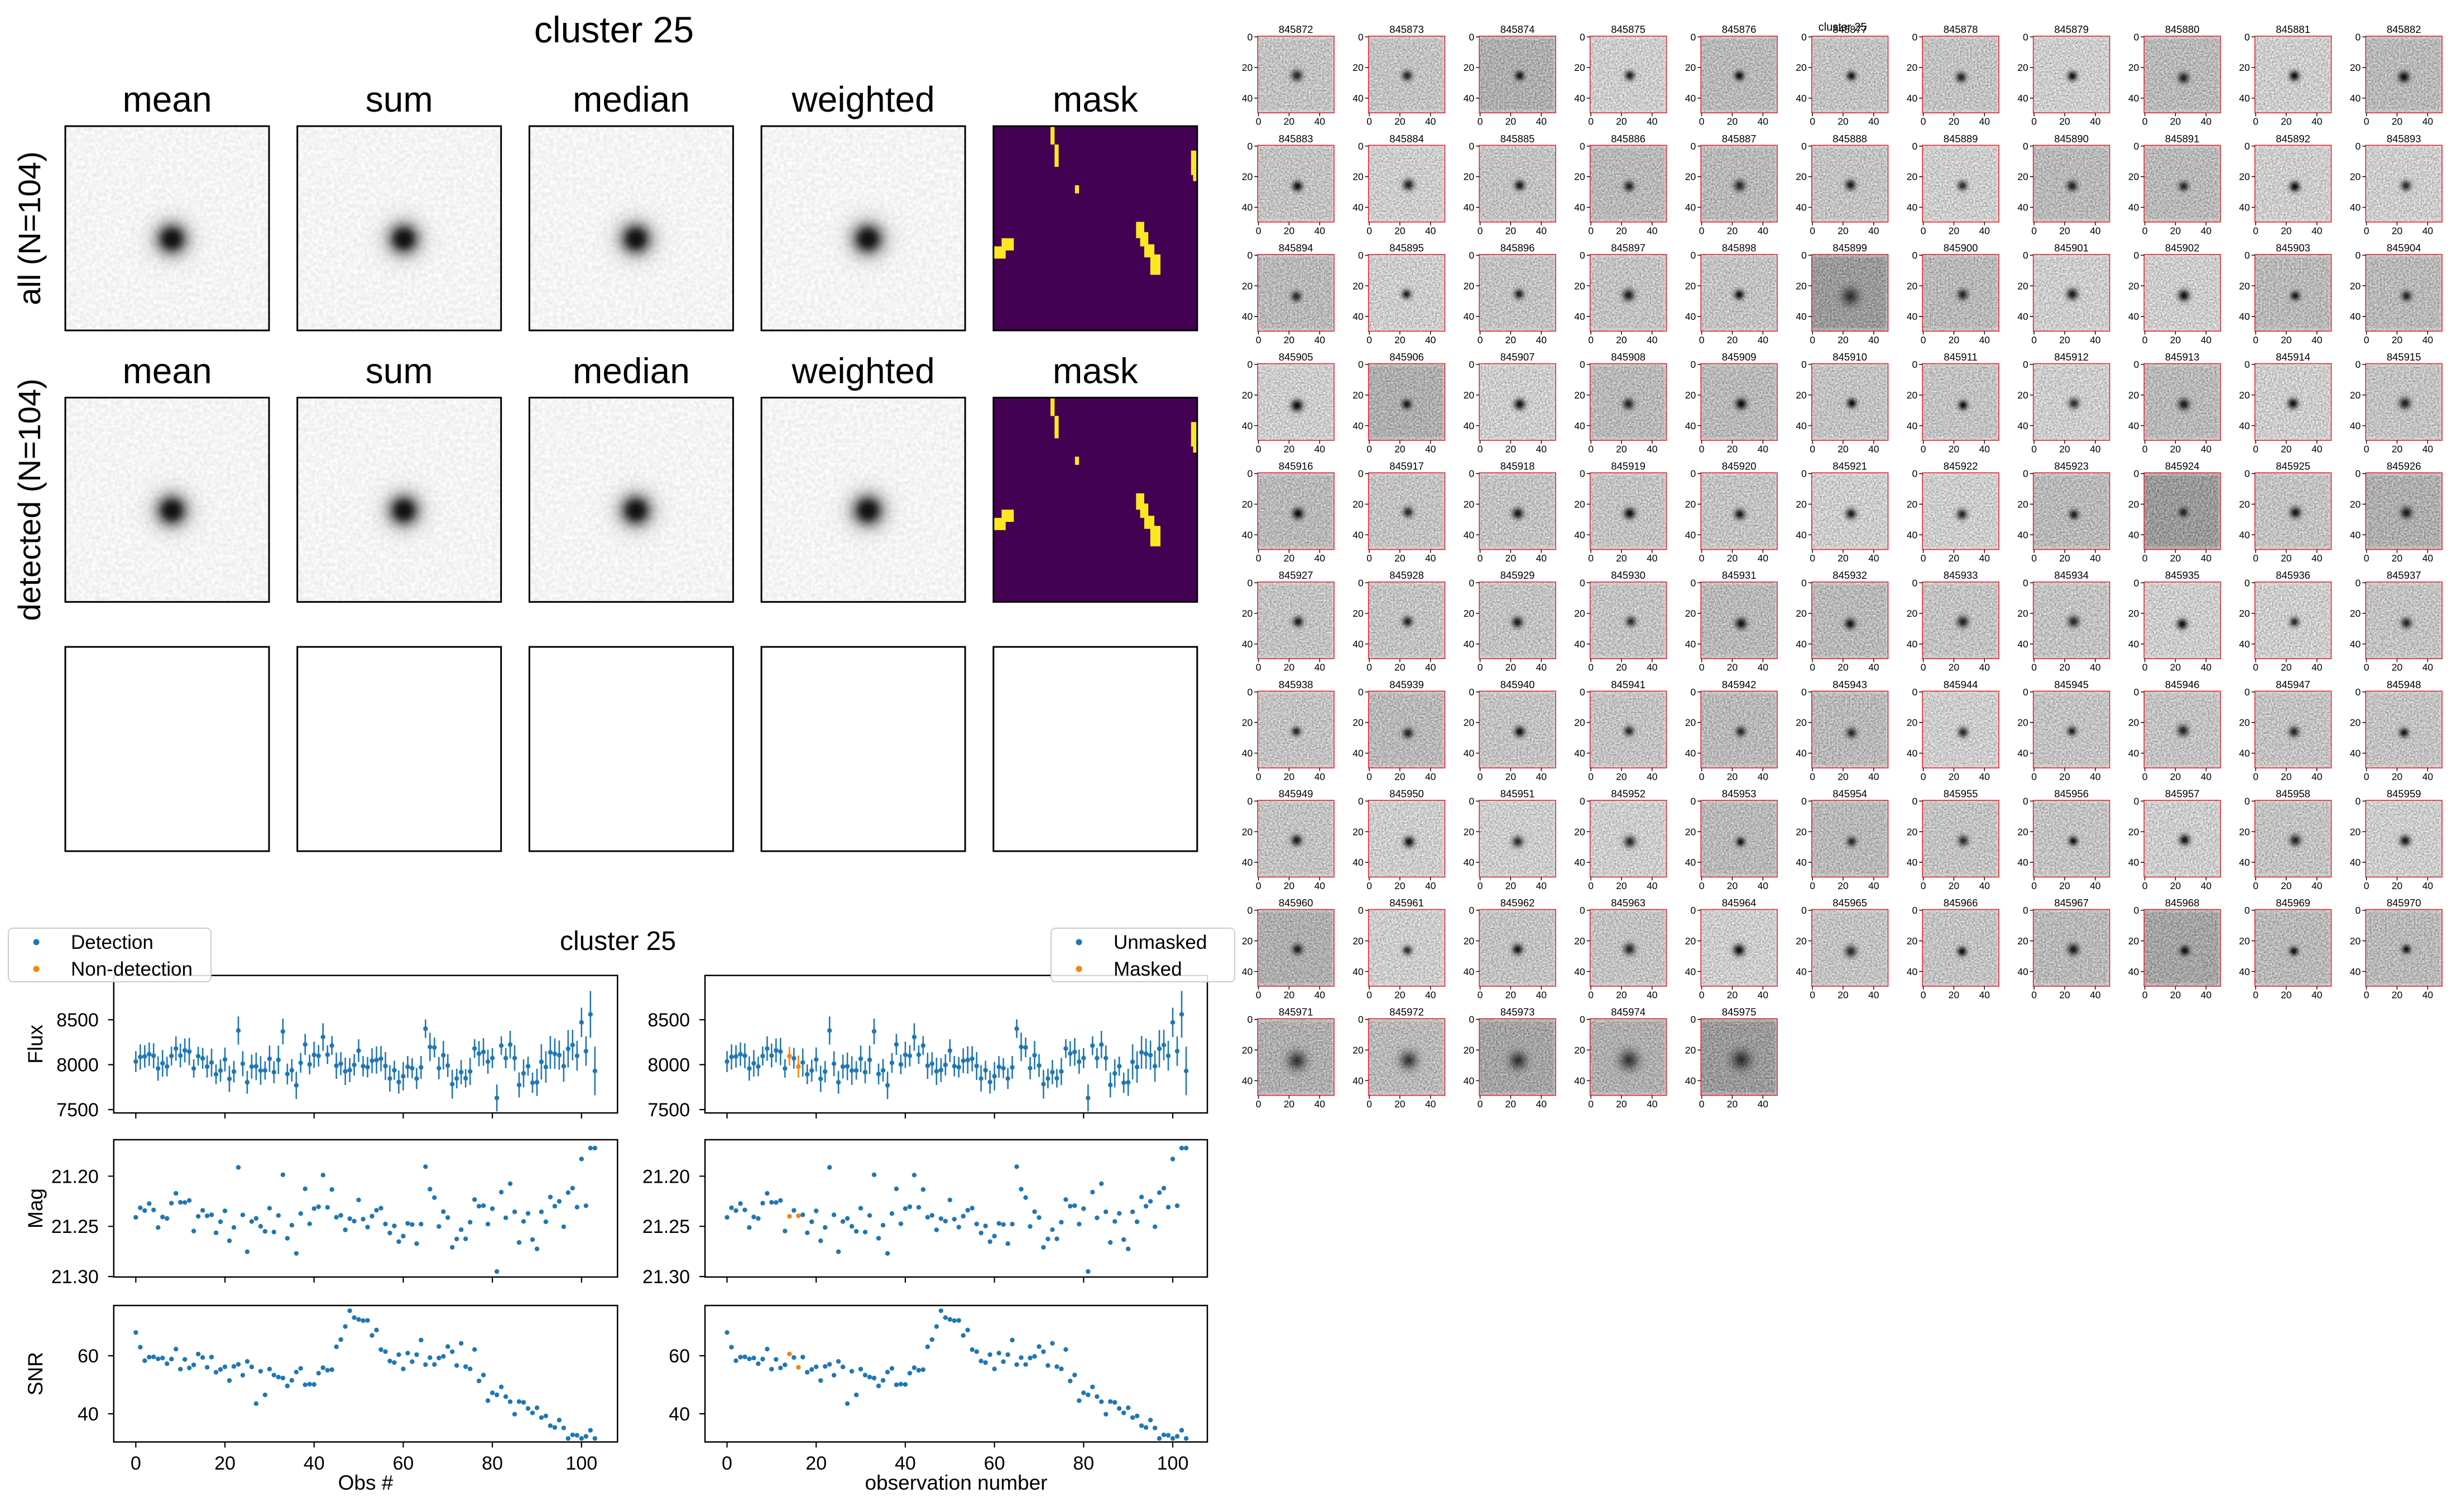 The image size is (2456, 1512). What do you see at coordinates (403, 1464) in the screenshot?
I see `svg-text: 60` at bounding box center [403, 1464].